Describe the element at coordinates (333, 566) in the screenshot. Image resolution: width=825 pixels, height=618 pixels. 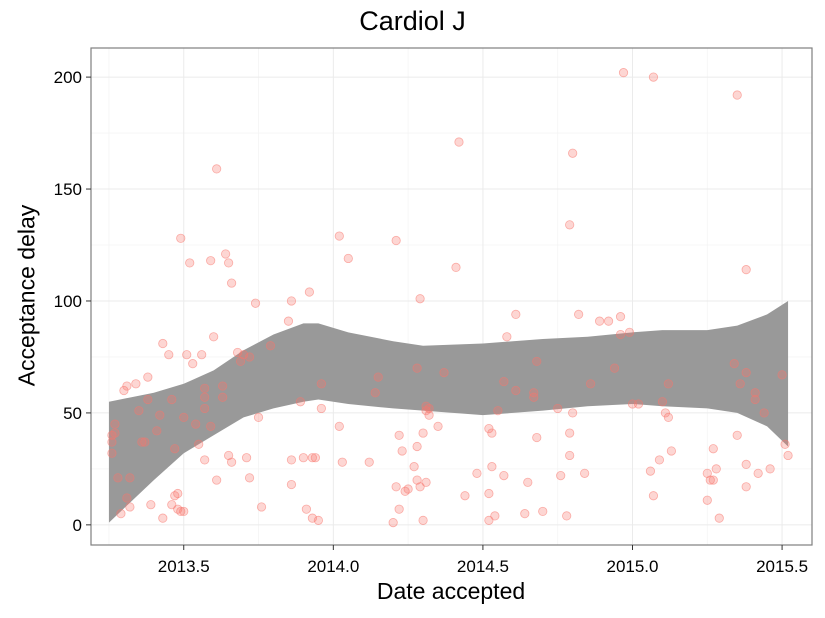
I see `x-tick-label: 2014.0` at that location.